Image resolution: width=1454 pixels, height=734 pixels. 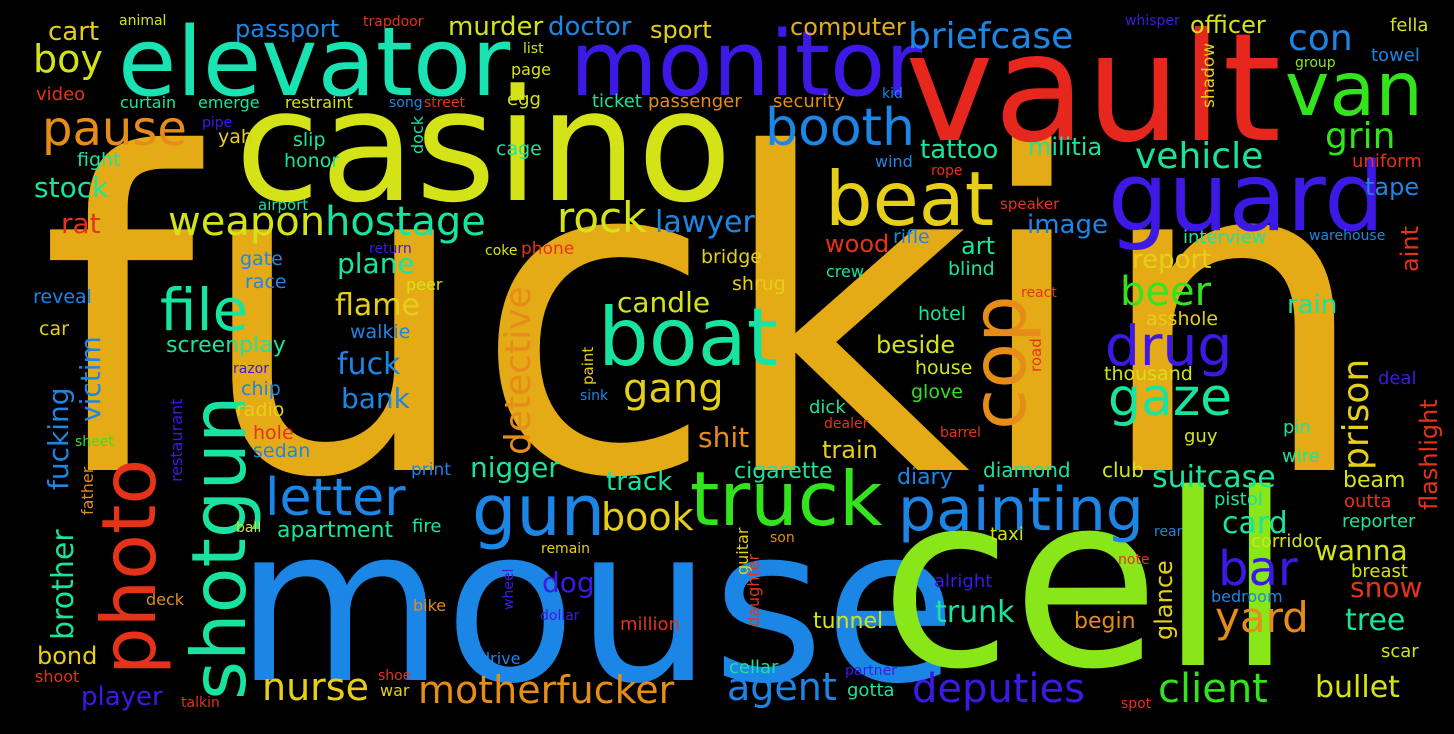 What do you see at coordinates (273, 433) in the screenshot?
I see `word-hole: hole` at bounding box center [273, 433].